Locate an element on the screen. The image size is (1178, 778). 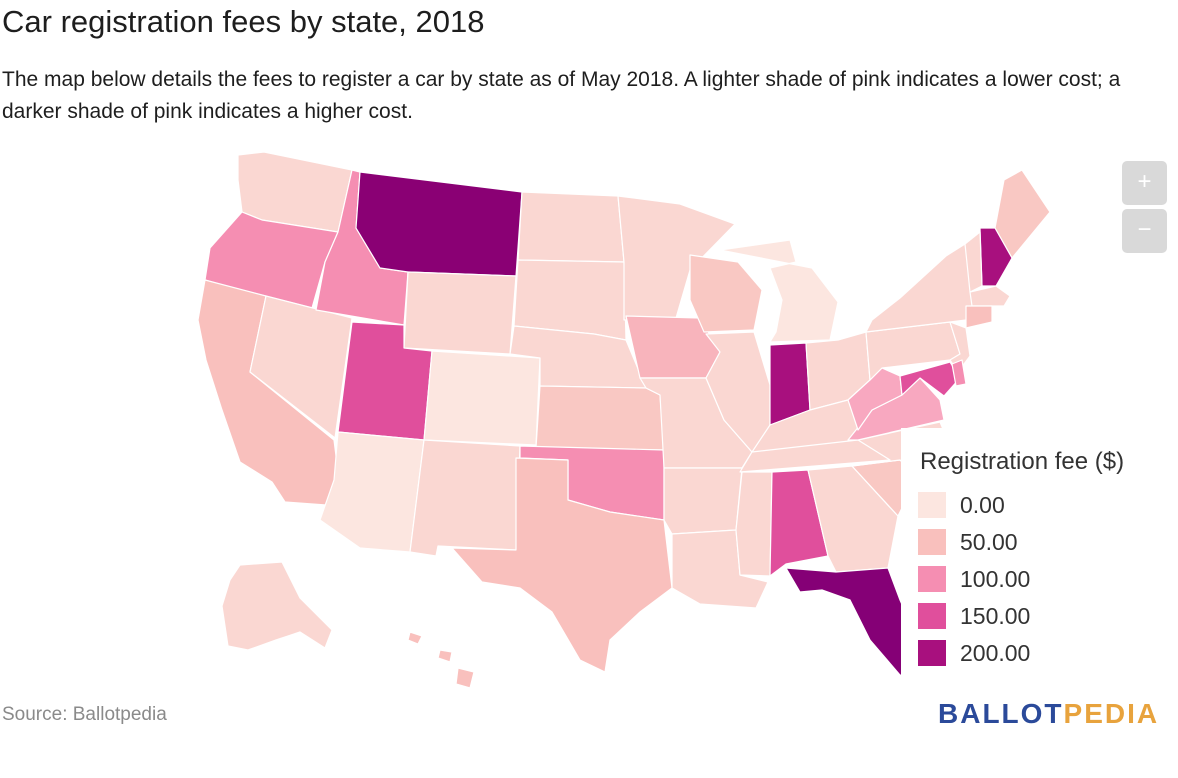
state-AK is located at coordinates (277, 606).